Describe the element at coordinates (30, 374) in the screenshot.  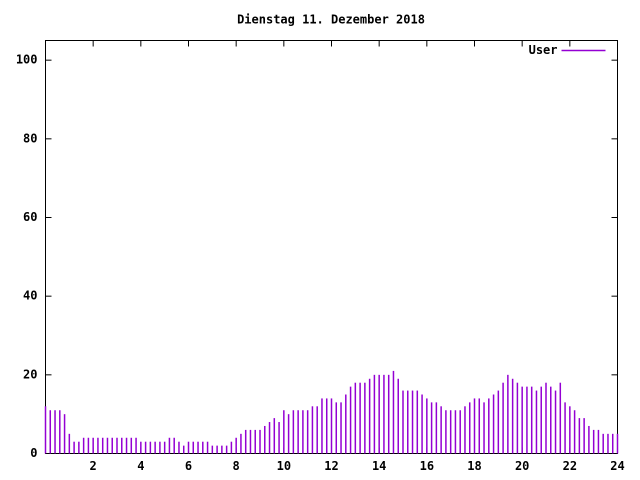
I see `y-tick-label: 20` at that location.